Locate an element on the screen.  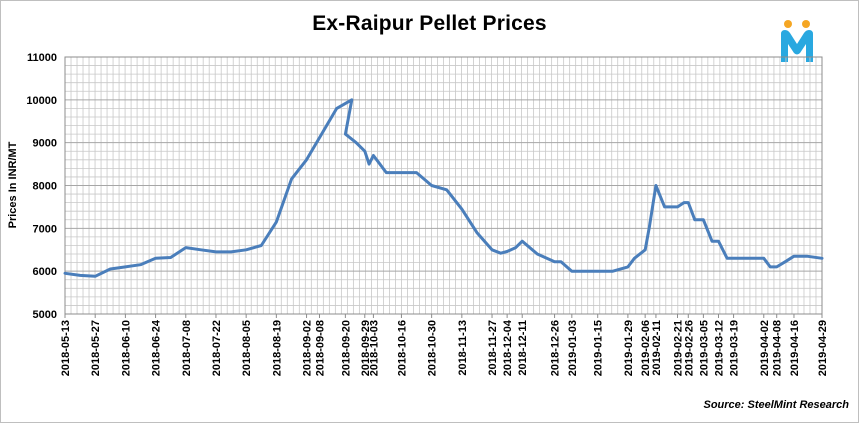
x-tick-label: 2018-11-13 is located at coordinates (463, 348).